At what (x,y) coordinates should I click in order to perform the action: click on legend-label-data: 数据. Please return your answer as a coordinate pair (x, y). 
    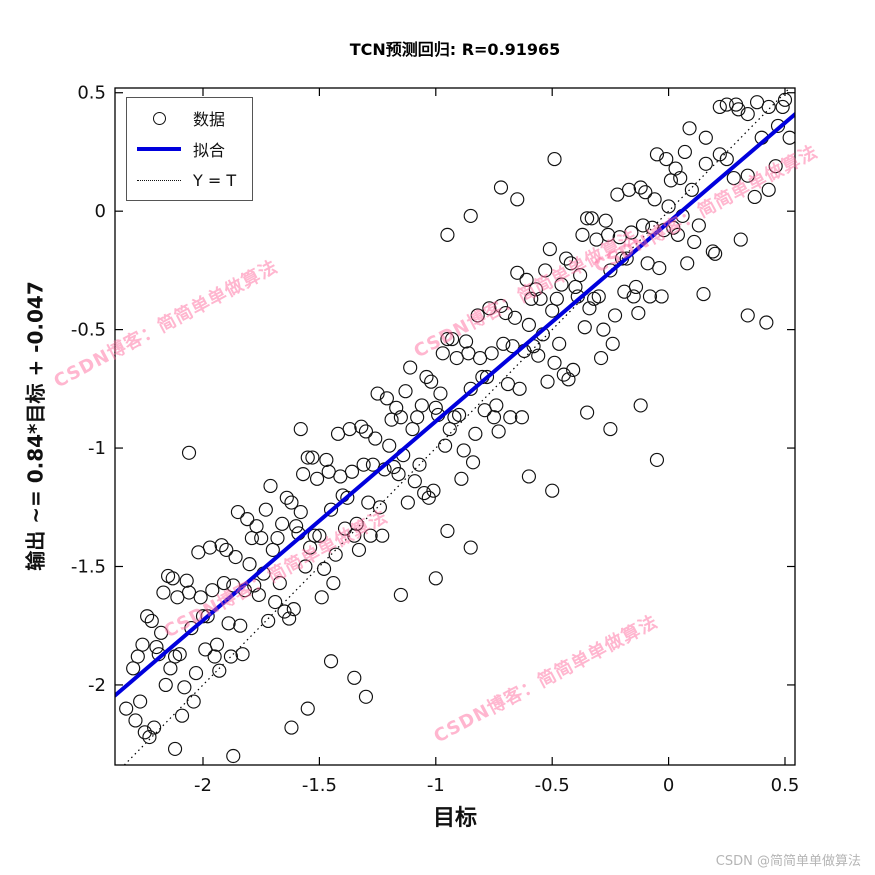
    Looking at the image, I should click on (209, 119).